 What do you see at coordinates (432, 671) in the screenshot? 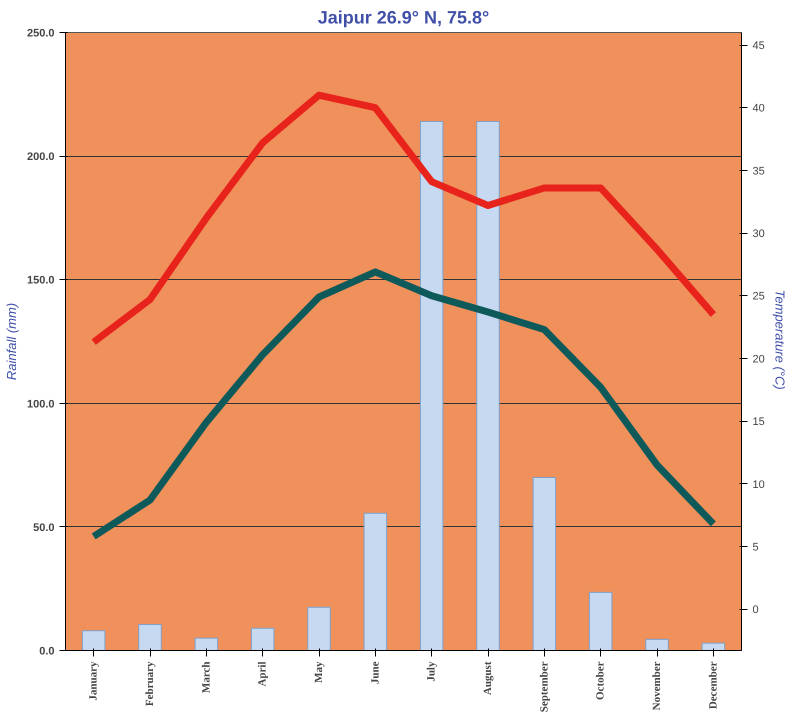
I see `x-tick-label: July` at bounding box center [432, 671].